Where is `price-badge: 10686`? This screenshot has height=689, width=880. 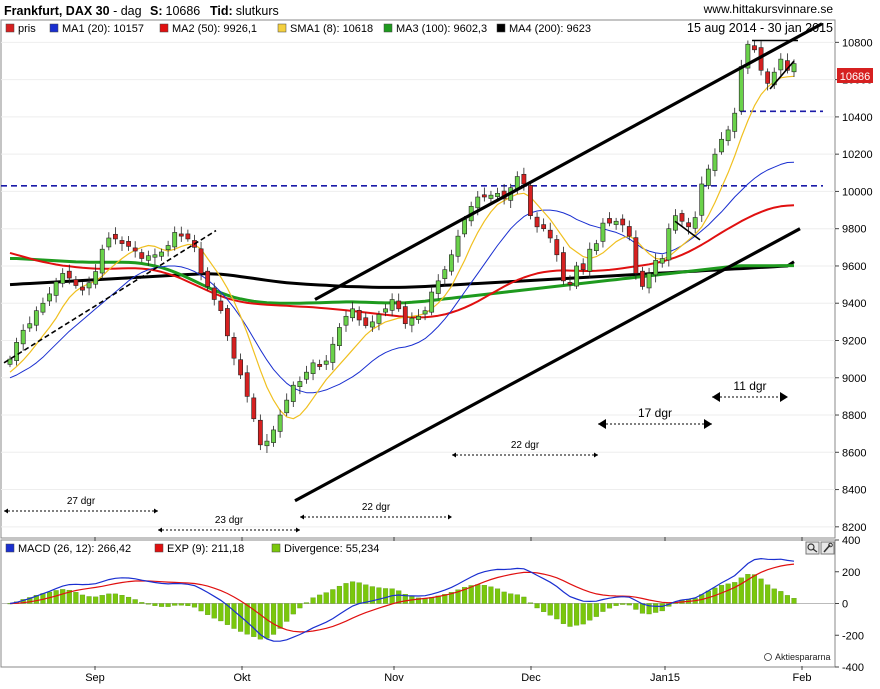
price-badge: 10686 is located at coordinates (855, 75).